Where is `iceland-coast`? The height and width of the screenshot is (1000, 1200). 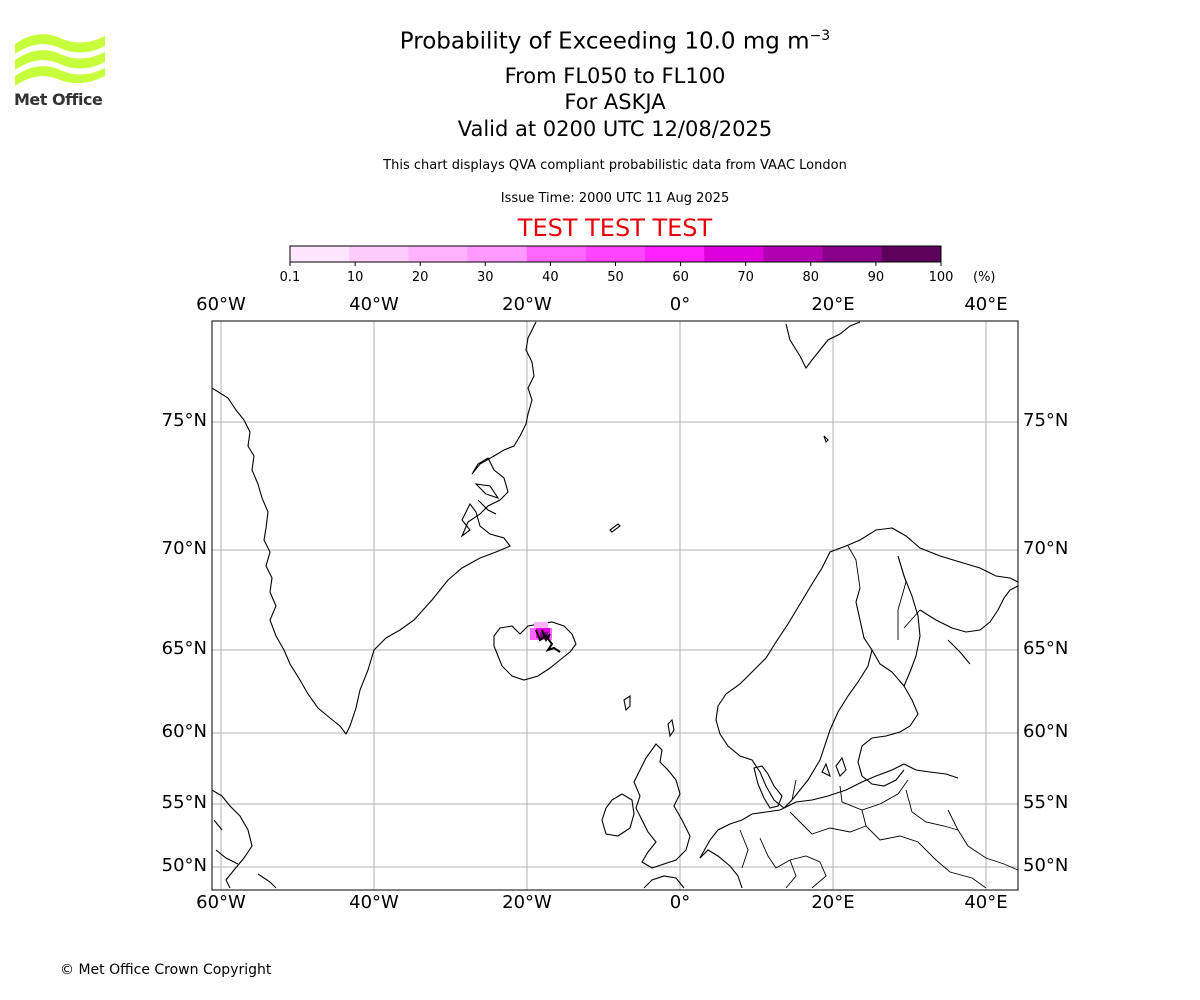 iceland-coast is located at coordinates (535, 651).